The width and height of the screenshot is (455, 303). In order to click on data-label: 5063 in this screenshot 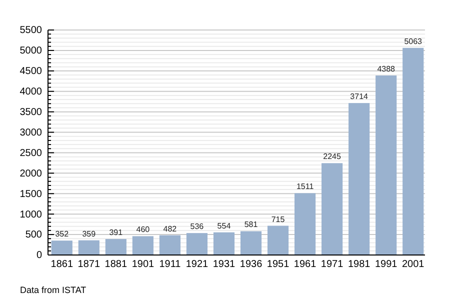, I will do `click(413, 41)`.